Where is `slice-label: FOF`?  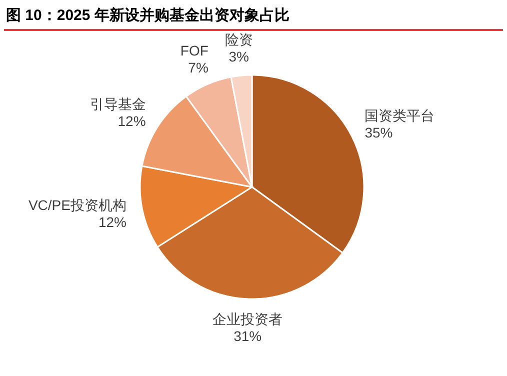
slice-label: FOF is located at coordinates (194, 50).